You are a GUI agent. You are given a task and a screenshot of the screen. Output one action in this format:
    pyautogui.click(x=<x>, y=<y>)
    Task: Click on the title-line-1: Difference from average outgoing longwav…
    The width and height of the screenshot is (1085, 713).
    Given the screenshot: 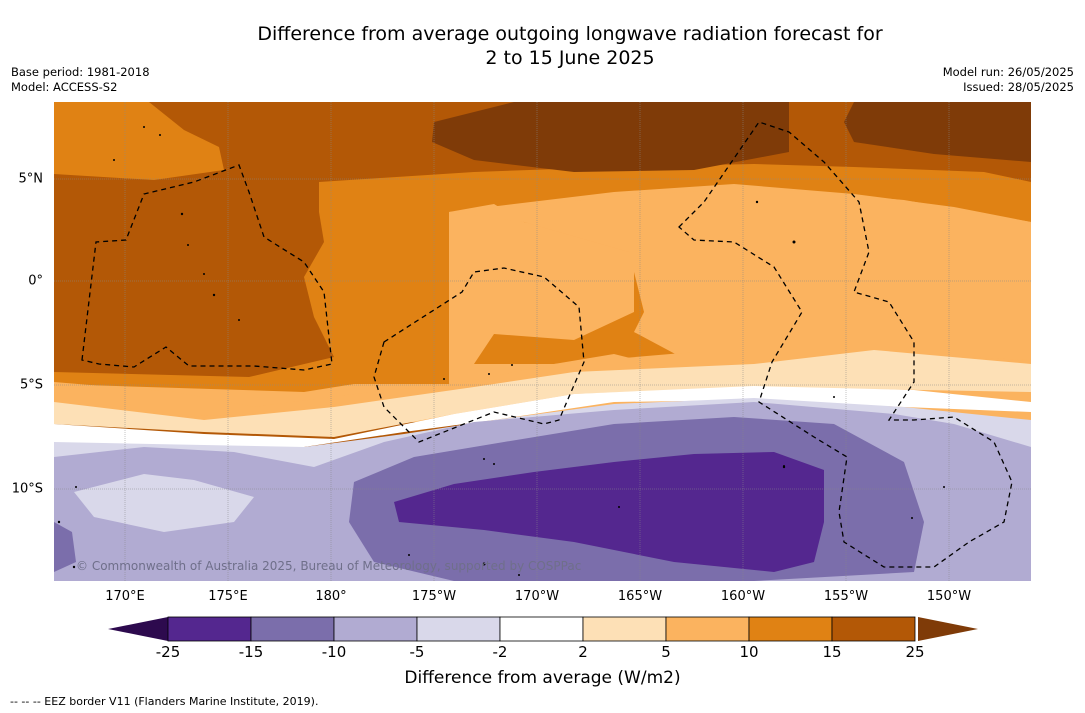 What is the action you would take?
    pyautogui.click(x=570, y=34)
    